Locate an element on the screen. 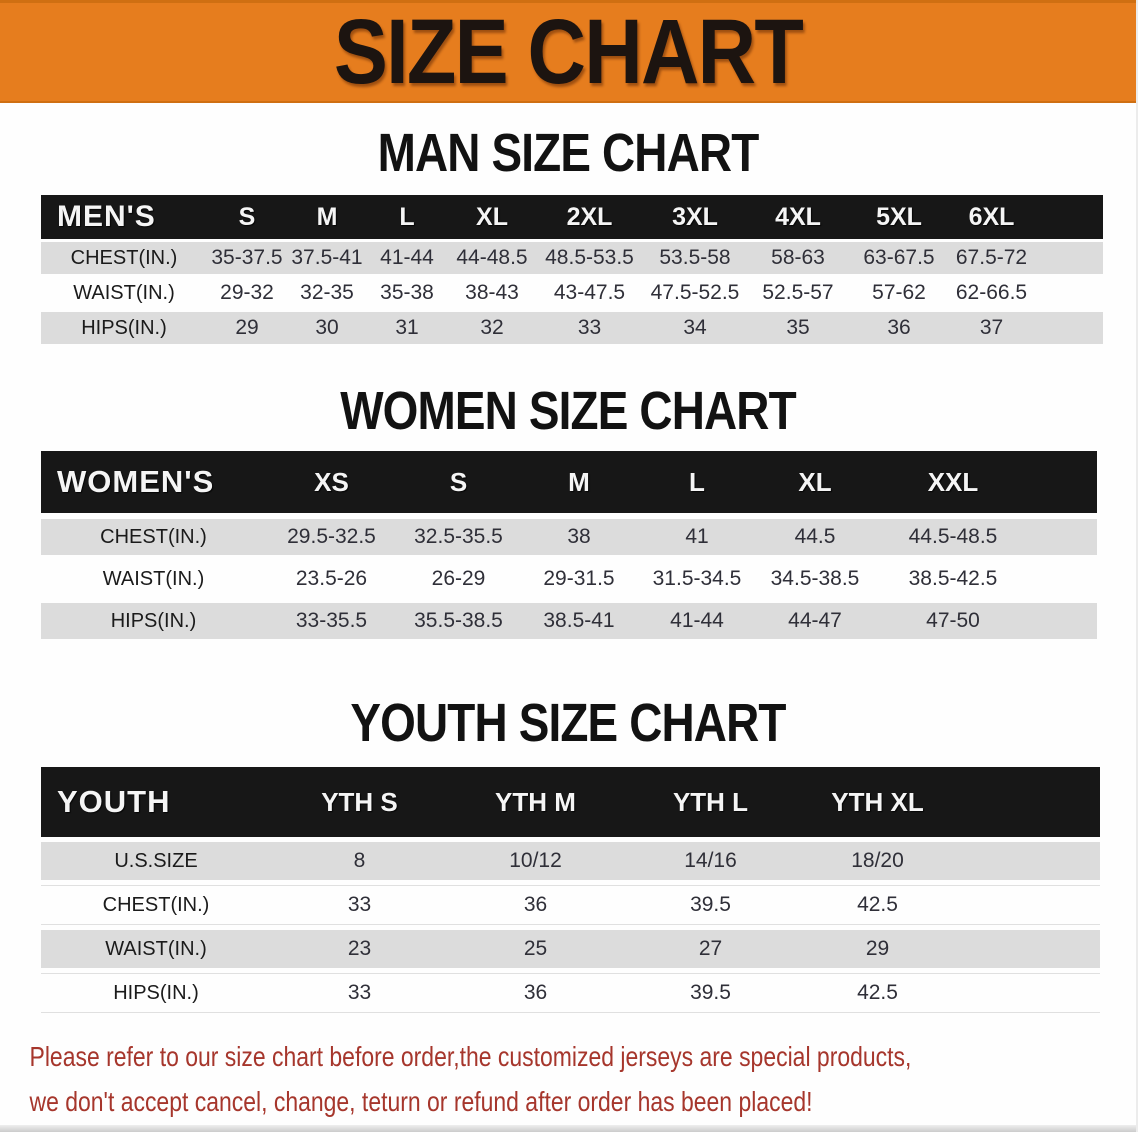 The image size is (1138, 1132). size-value: 25 is located at coordinates (535, 949).